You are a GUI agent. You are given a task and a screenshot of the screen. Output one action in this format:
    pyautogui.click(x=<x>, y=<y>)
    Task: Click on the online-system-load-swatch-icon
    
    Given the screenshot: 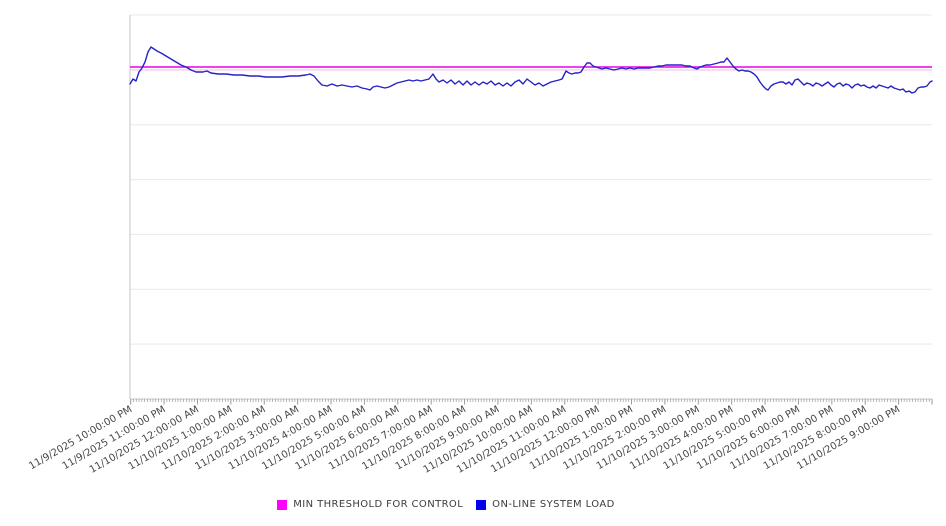 What is the action you would take?
    pyautogui.click(x=481, y=504)
    